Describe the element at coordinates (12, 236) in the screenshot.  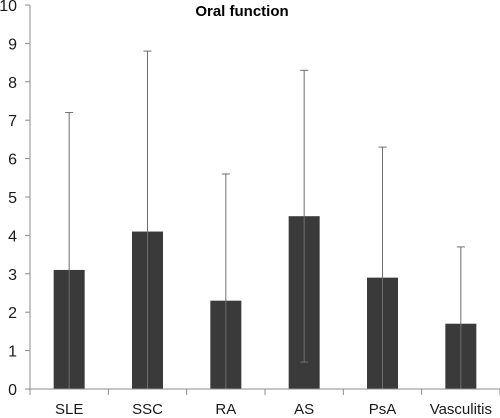
I see `y-tick-label: 4` at that location.